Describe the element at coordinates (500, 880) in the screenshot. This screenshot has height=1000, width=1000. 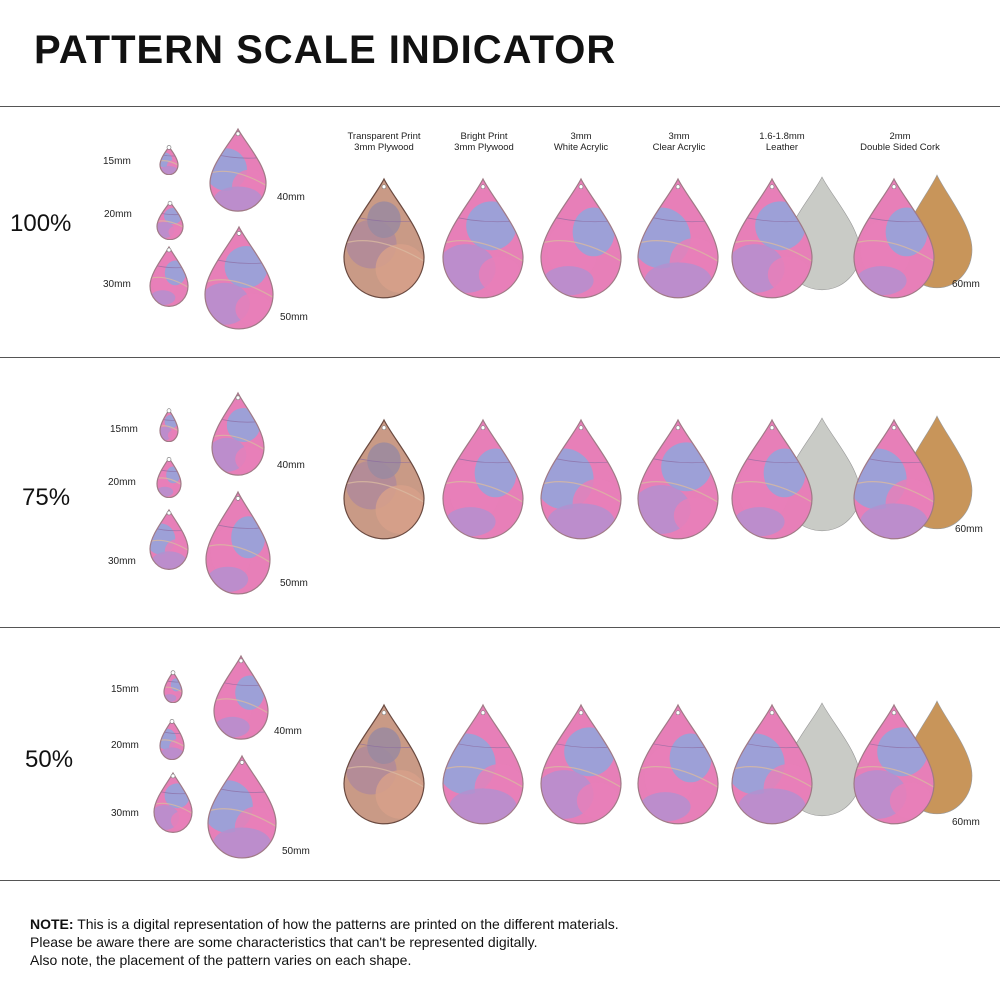
I see `divider-bottom` at that location.